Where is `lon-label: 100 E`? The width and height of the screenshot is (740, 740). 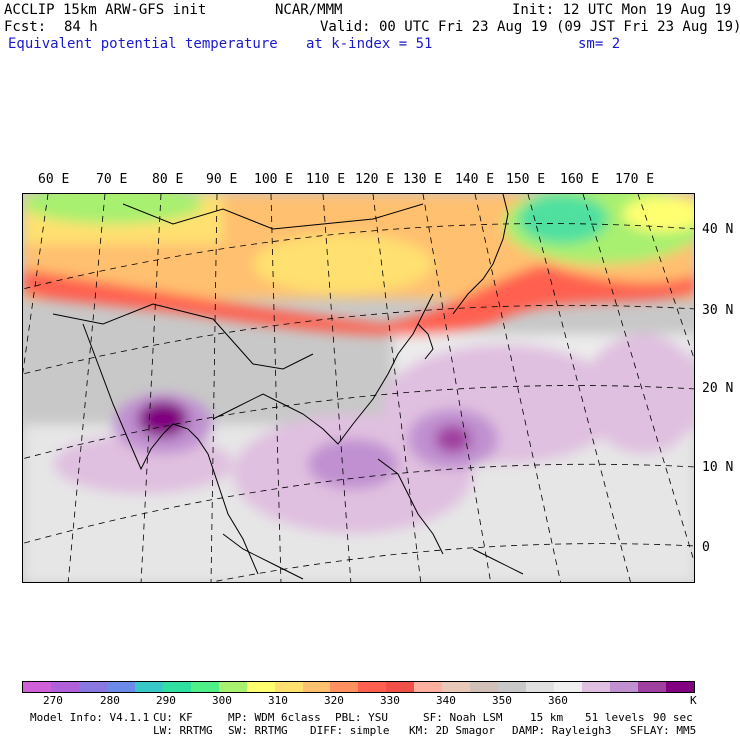
lon-label: 100 E is located at coordinates (274, 179).